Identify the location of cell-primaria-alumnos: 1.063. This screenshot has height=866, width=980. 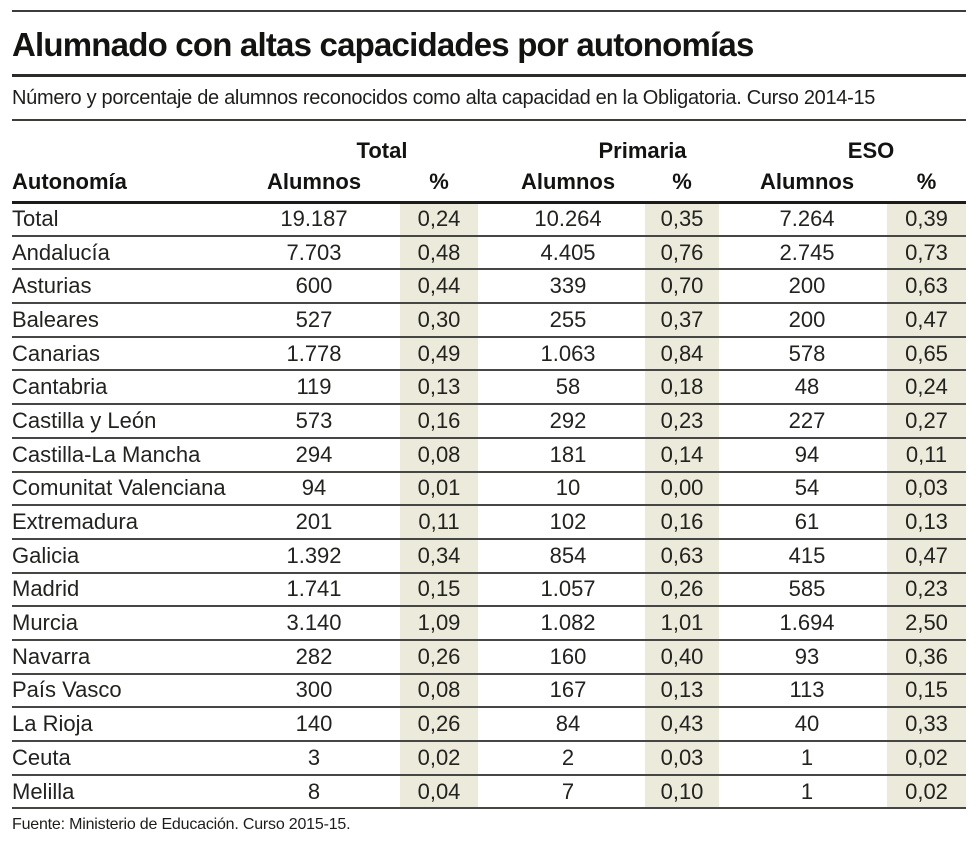
(562, 354).